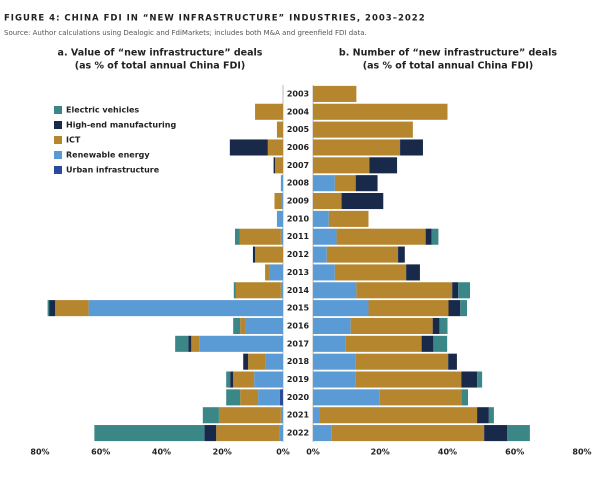  Describe the element at coordinates (448, 53) in the screenshot. I see `panel-title: b. Number of “new infrastructure” deals` at that location.